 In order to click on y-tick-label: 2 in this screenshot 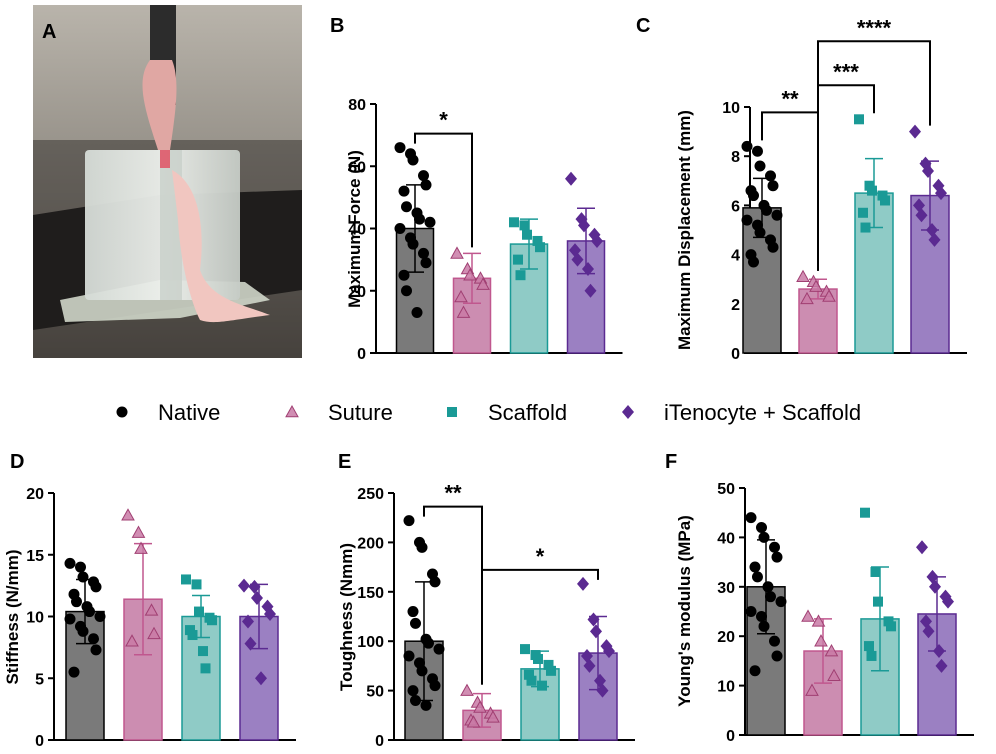, I will do `click(735, 305)`.